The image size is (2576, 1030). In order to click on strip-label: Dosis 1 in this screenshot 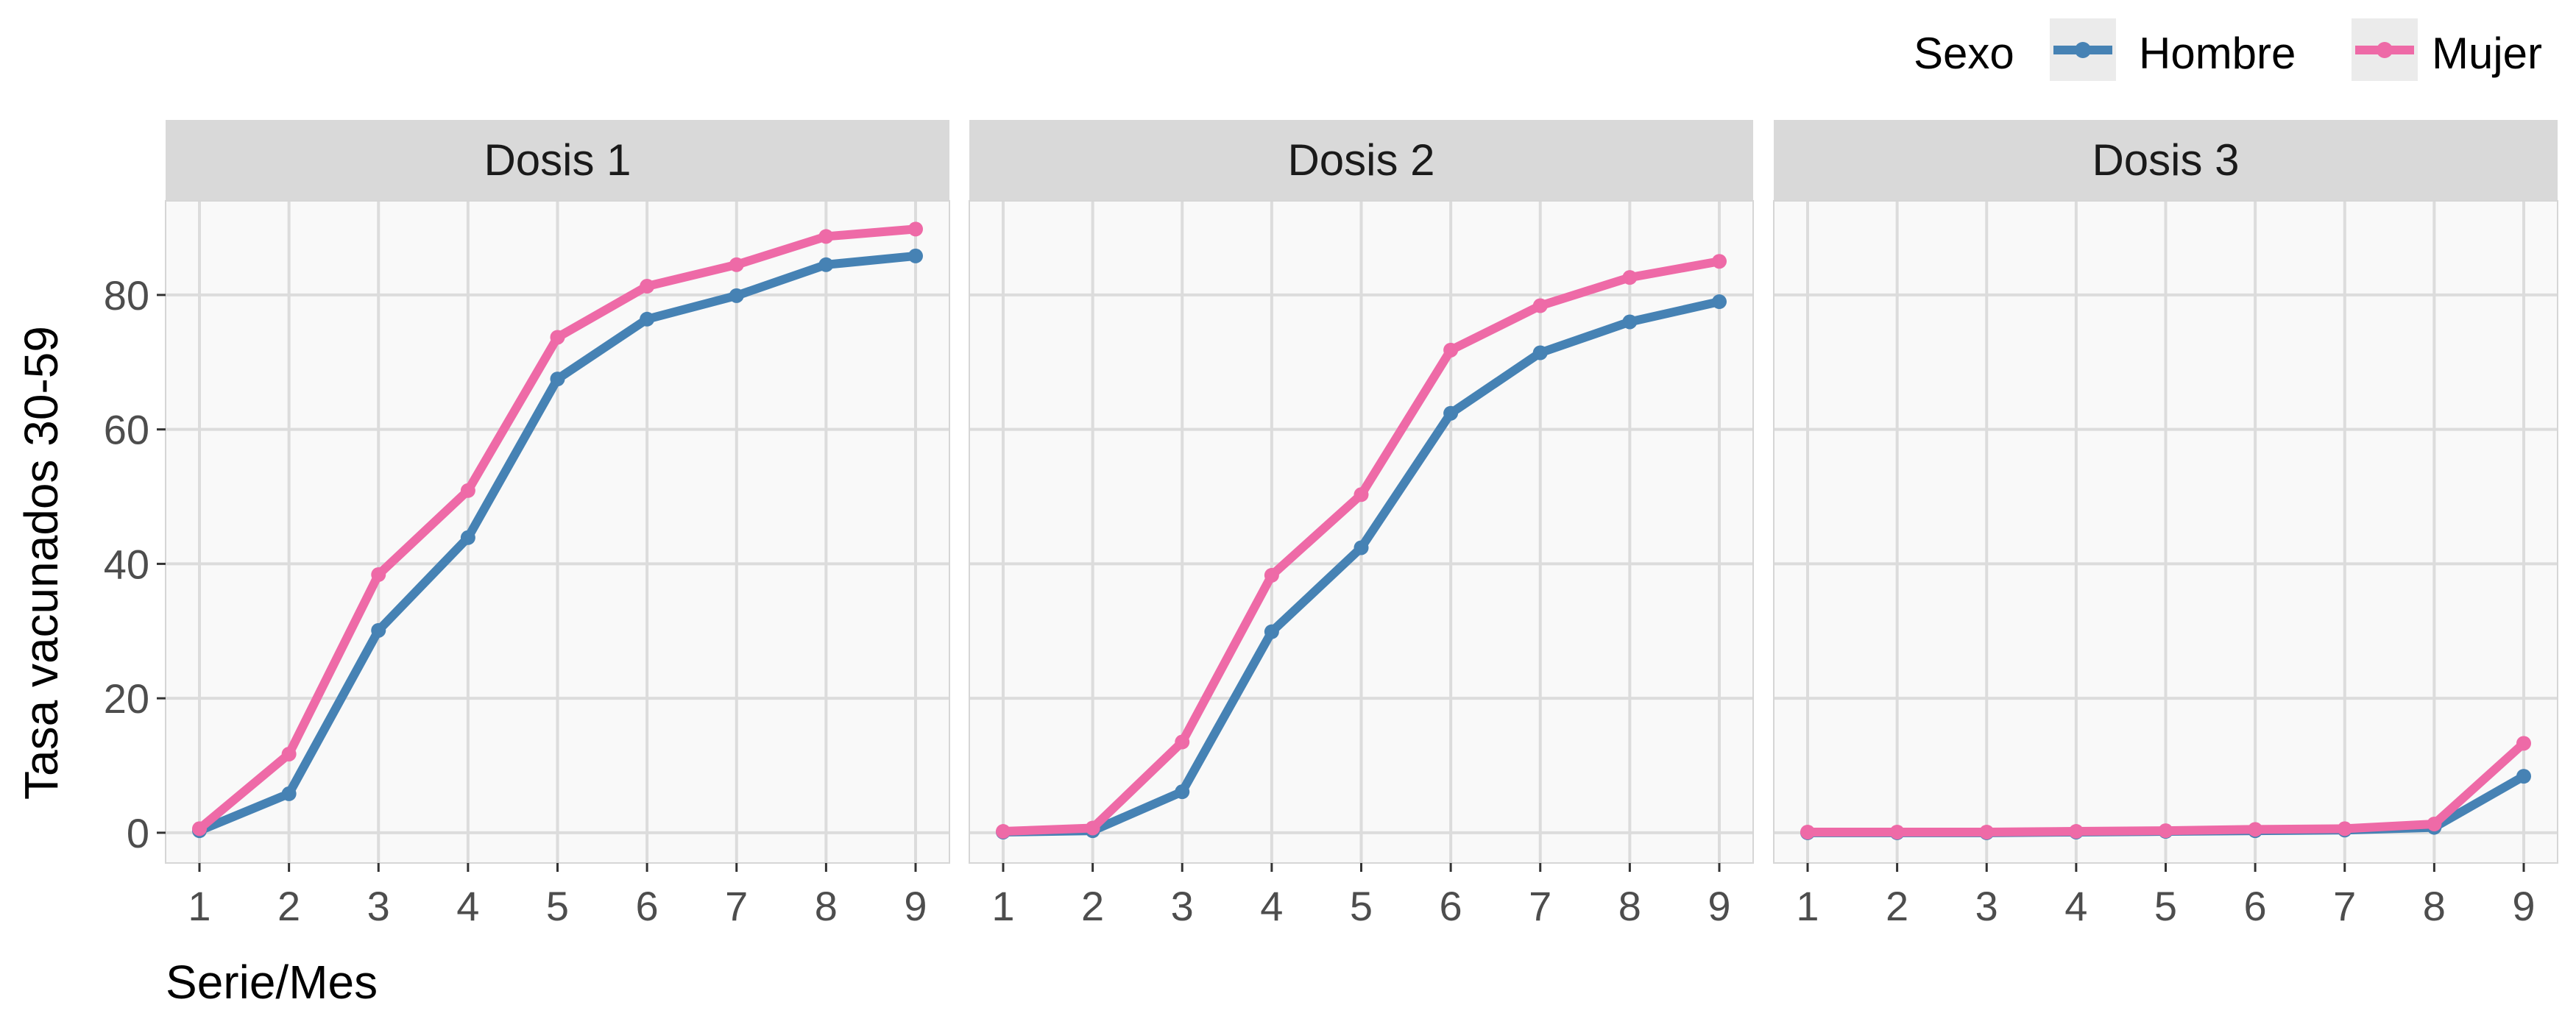, I will do `click(557, 160)`.